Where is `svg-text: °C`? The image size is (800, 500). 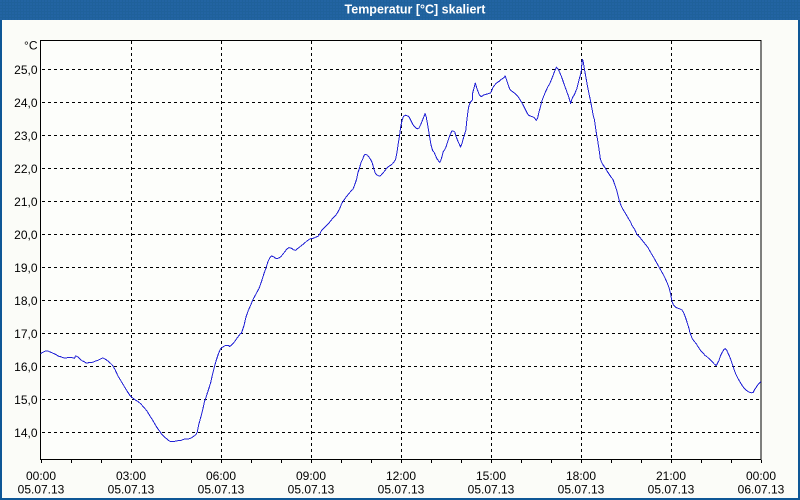 svg-text: °C is located at coordinates (31, 46).